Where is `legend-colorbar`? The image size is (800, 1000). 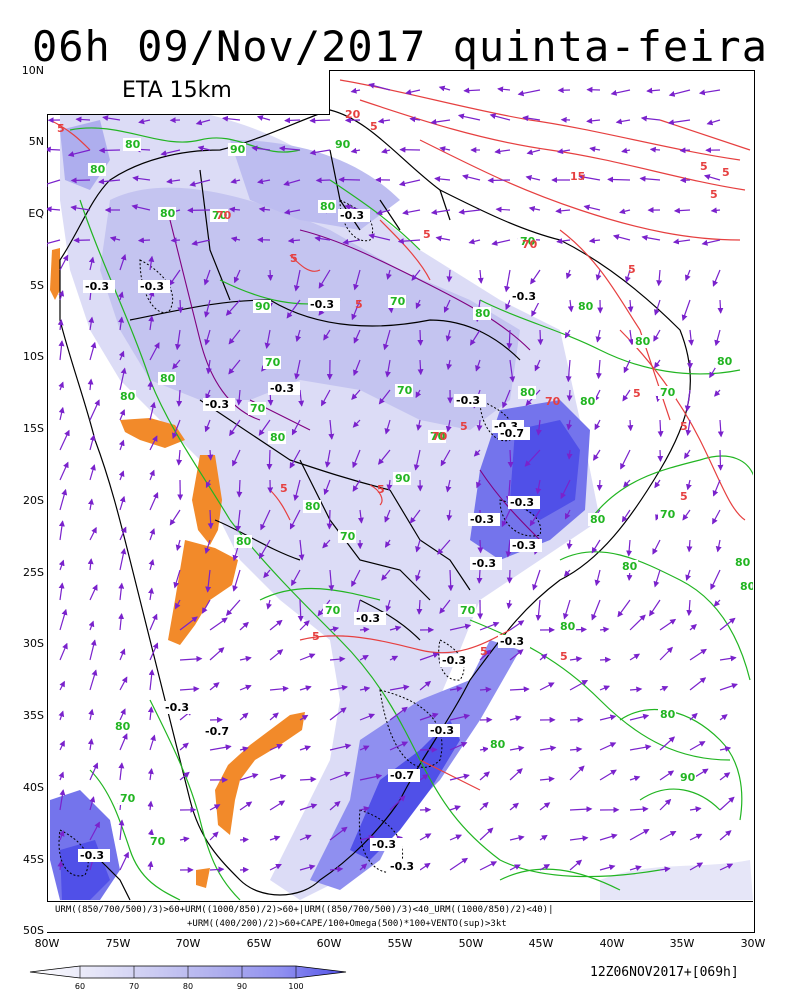 legend-colorbar is located at coordinates (188, 972).